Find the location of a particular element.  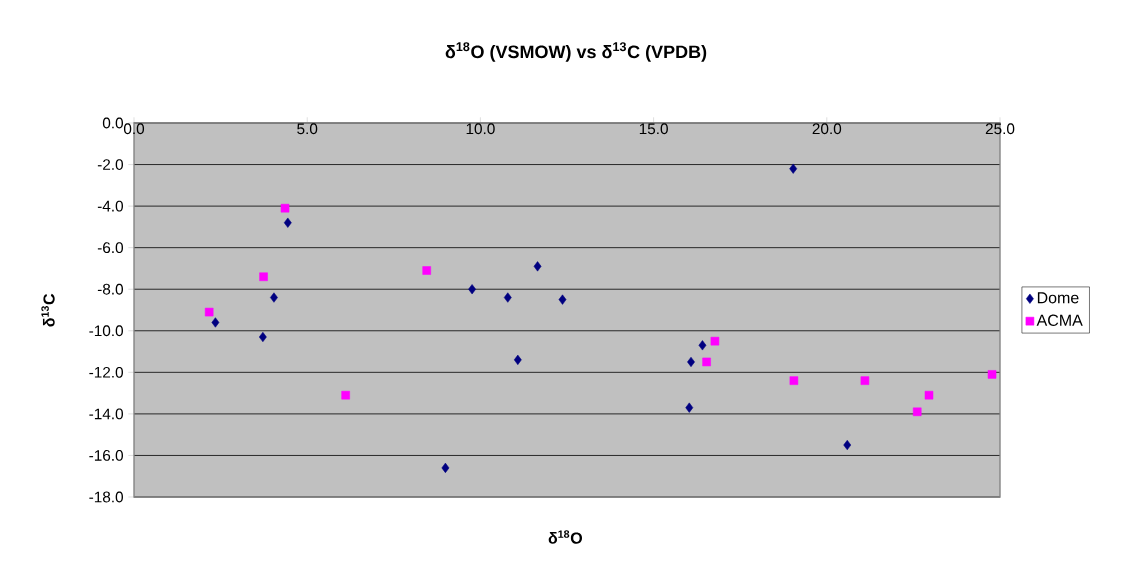

x-axis-title: δ$^{18}$O is located at coordinates (565, 537).